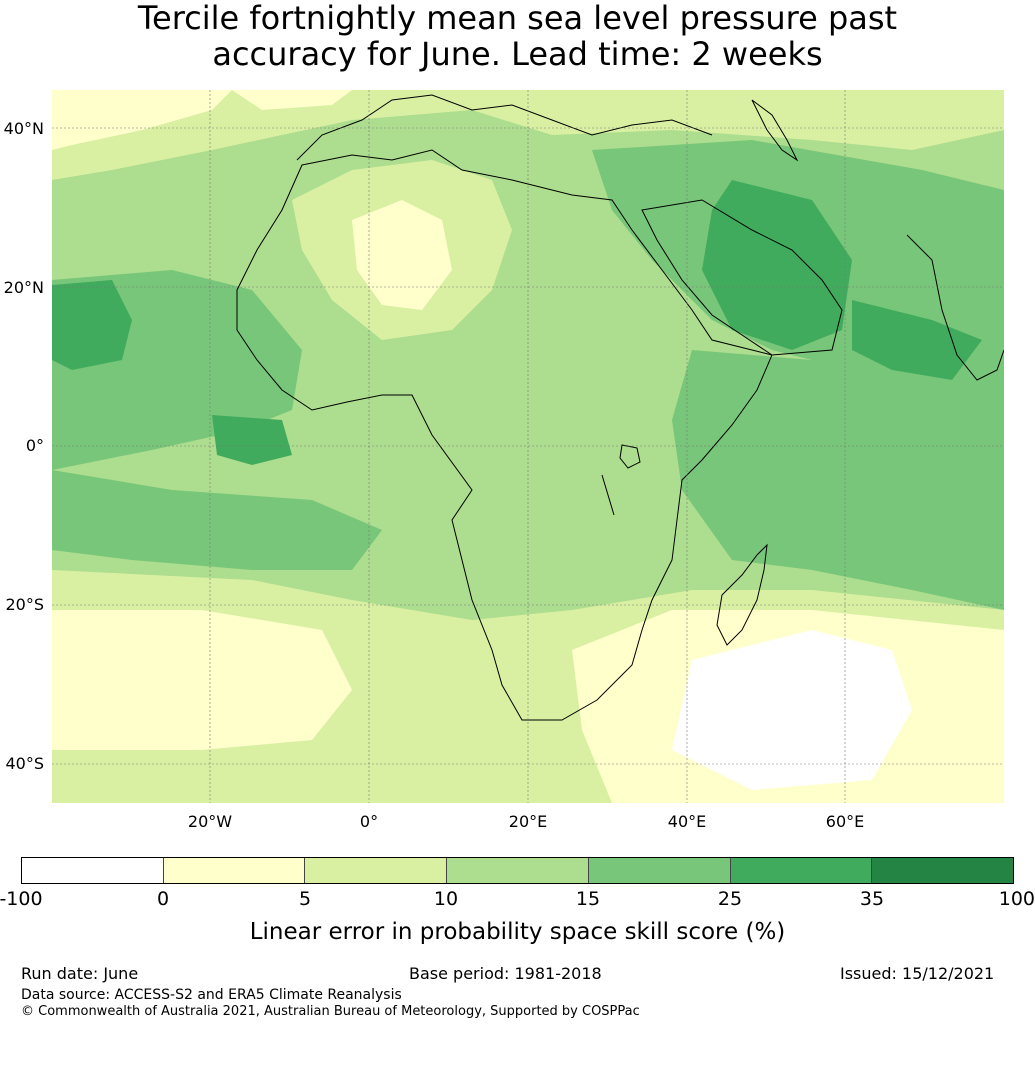 This screenshot has height=1065, width=1035. I want to click on lon-label-0: 0°, so click(369, 821).